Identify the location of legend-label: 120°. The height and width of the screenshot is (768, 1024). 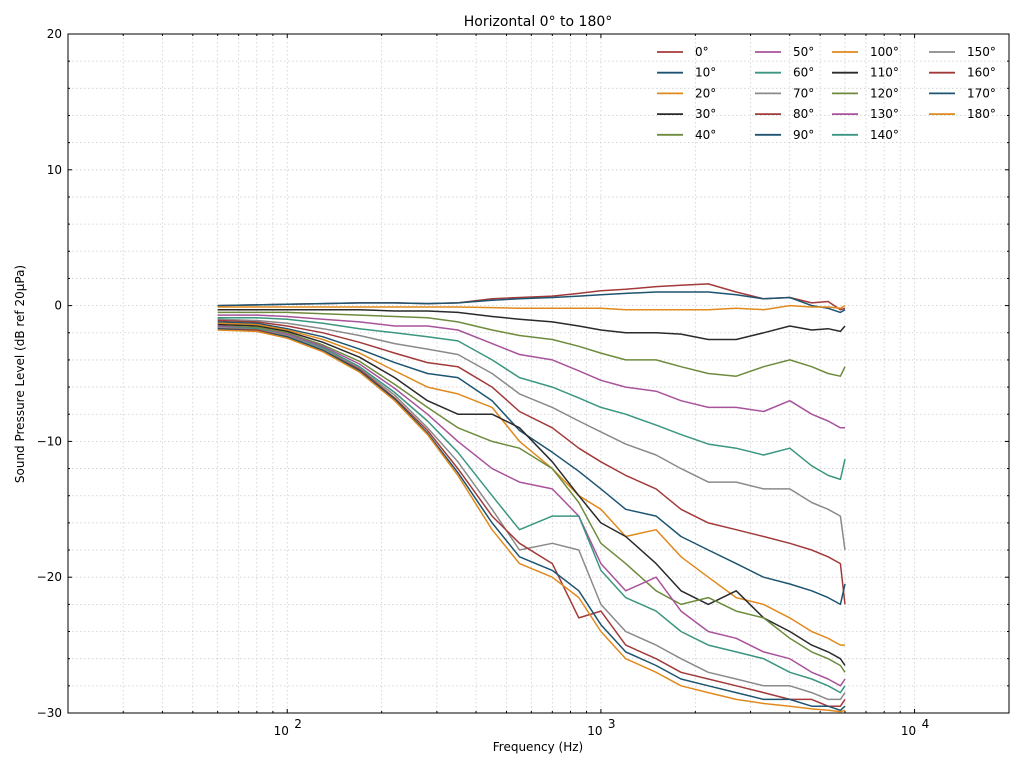
(884, 93).